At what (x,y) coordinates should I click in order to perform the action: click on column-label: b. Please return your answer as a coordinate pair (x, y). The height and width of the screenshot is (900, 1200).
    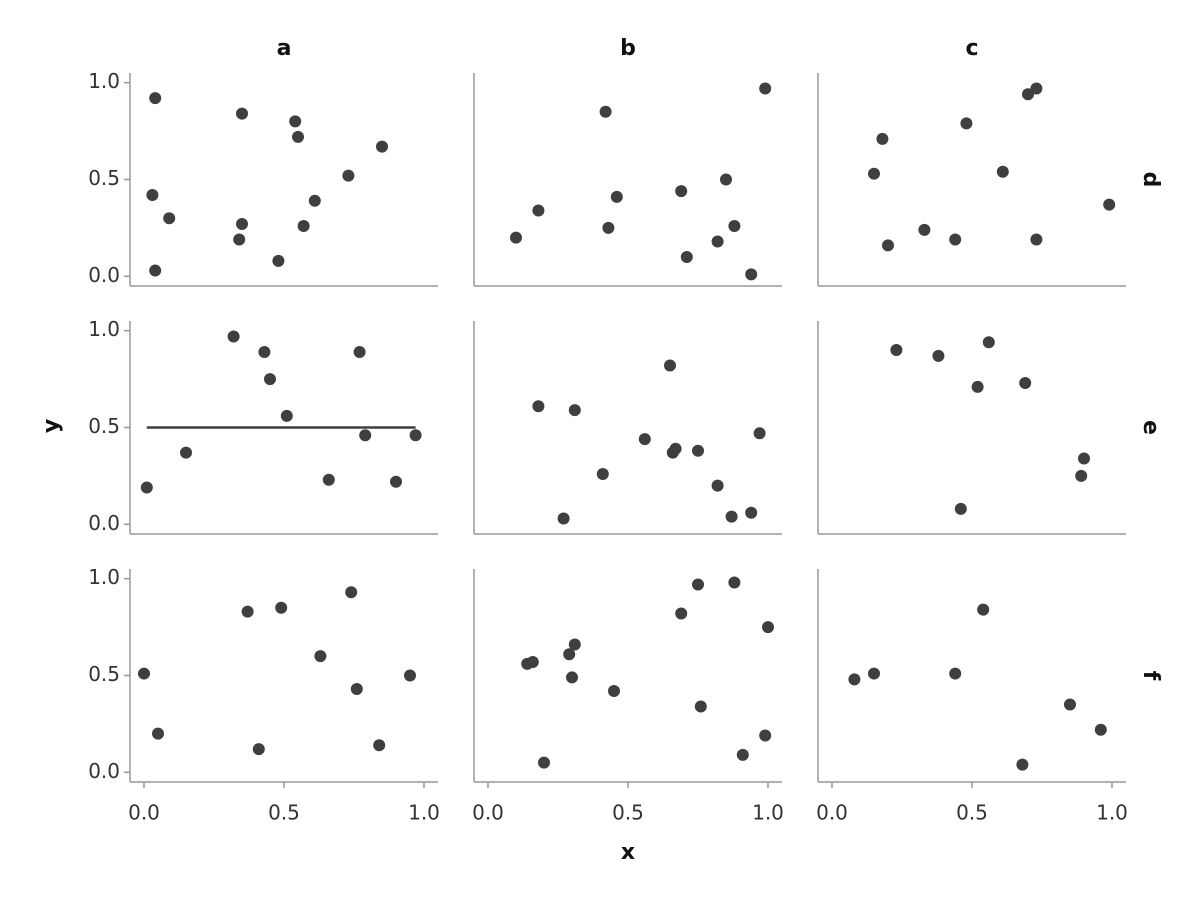
    Looking at the image, I should click on (628, 48).